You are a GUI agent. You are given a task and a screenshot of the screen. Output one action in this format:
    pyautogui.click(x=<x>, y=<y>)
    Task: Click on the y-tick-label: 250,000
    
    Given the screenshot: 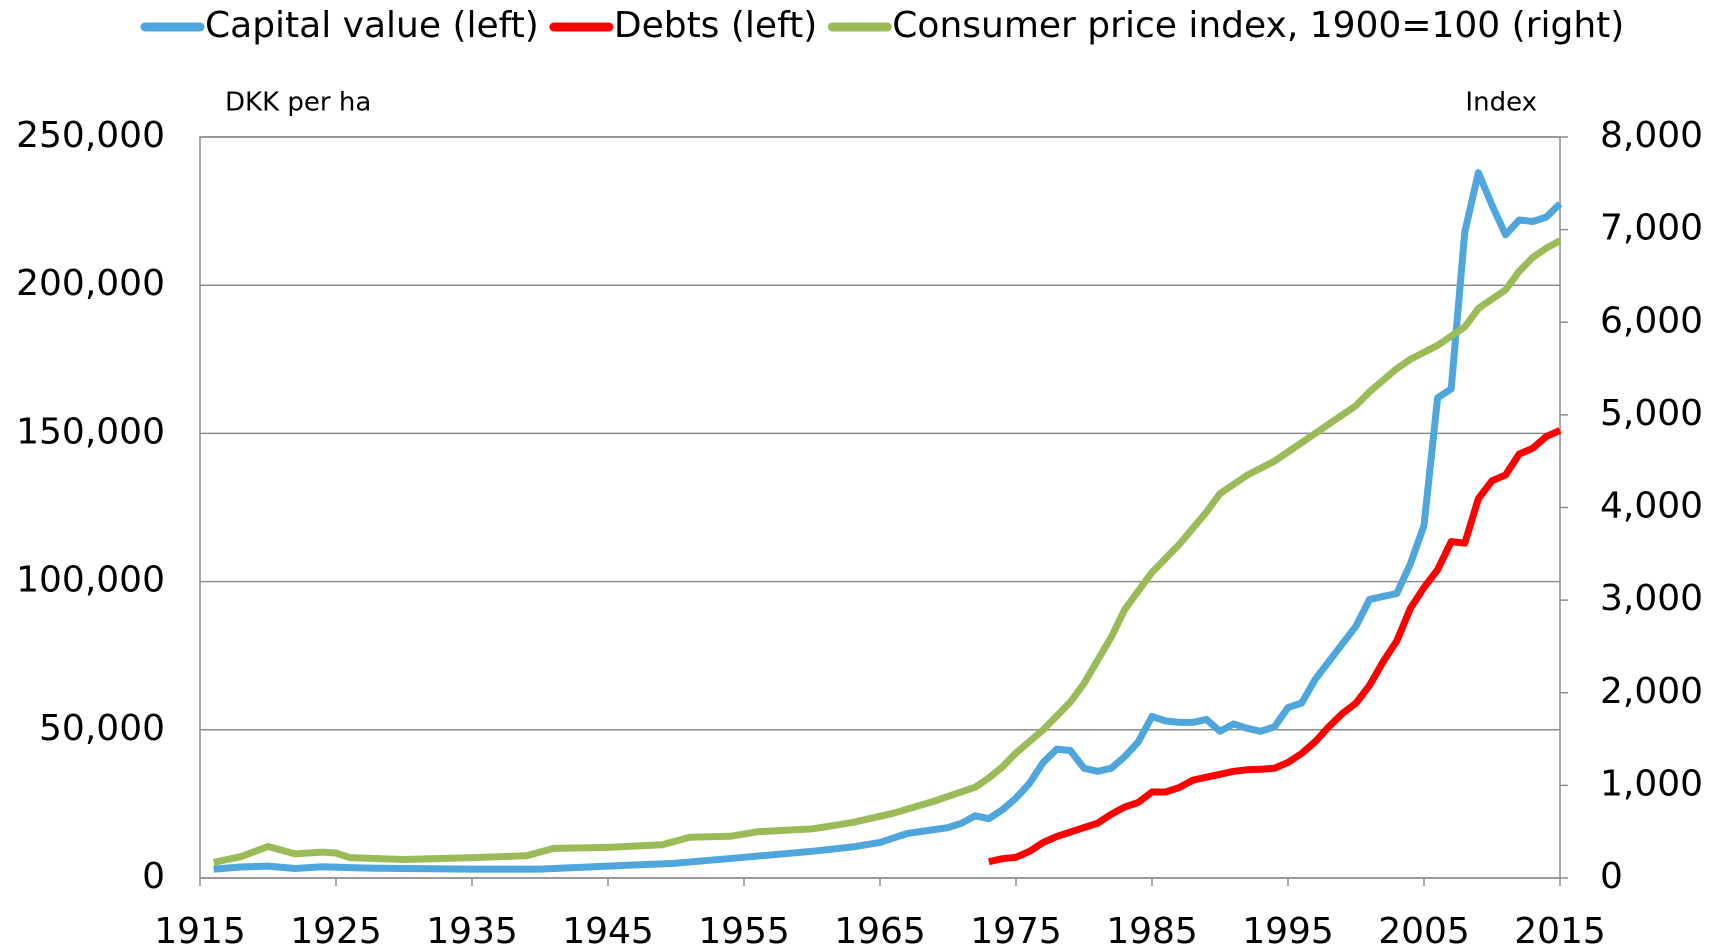 What is the action you would take?
    pyautogui.click(x=90, y=135)
    